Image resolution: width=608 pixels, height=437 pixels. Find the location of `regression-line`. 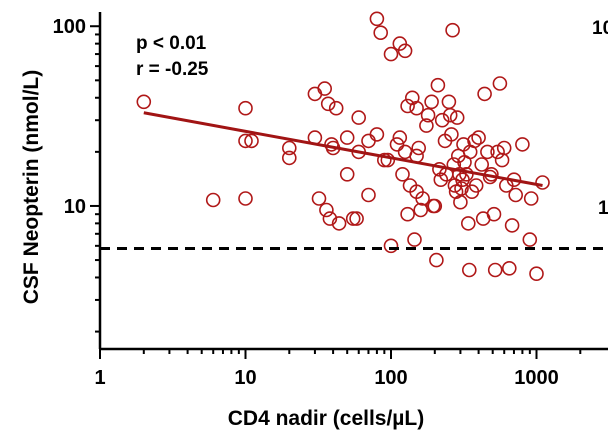

regression-line is located at coordinates (343, 149).